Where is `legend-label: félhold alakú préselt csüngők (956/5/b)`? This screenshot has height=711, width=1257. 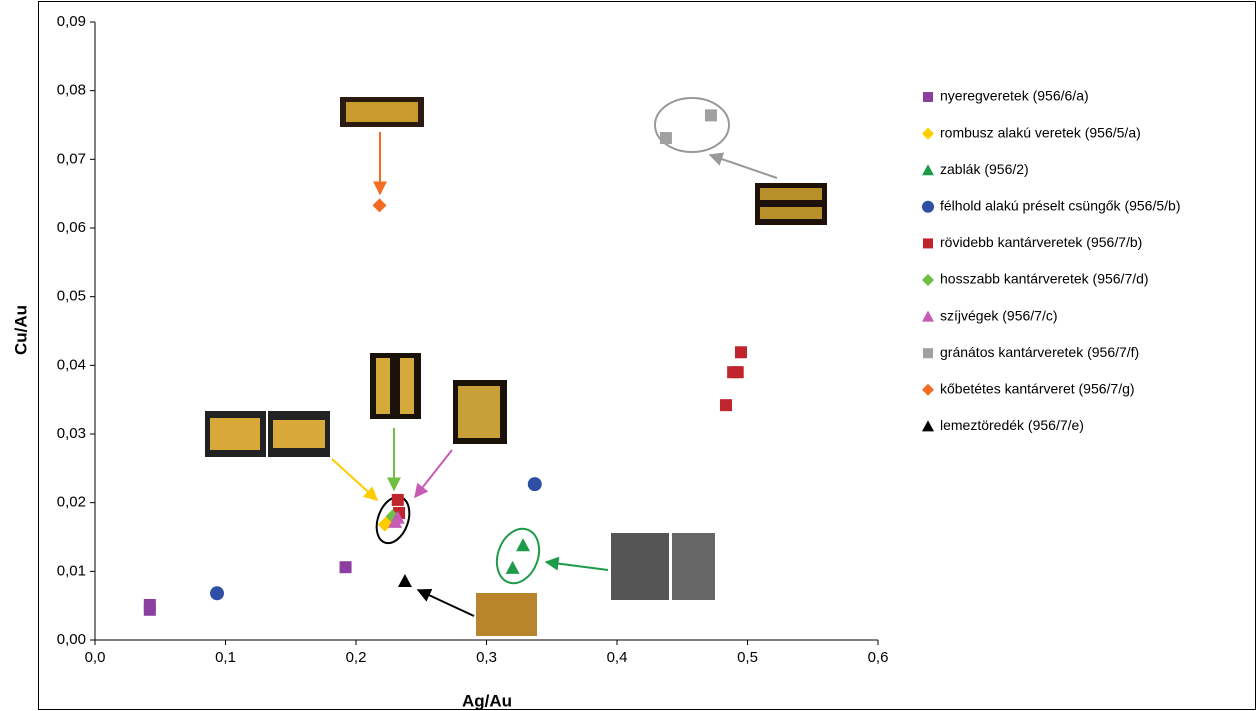
legend-label: félhold alakú préselt csüngők (956/5/b) is located at coordinates (1060, 206).